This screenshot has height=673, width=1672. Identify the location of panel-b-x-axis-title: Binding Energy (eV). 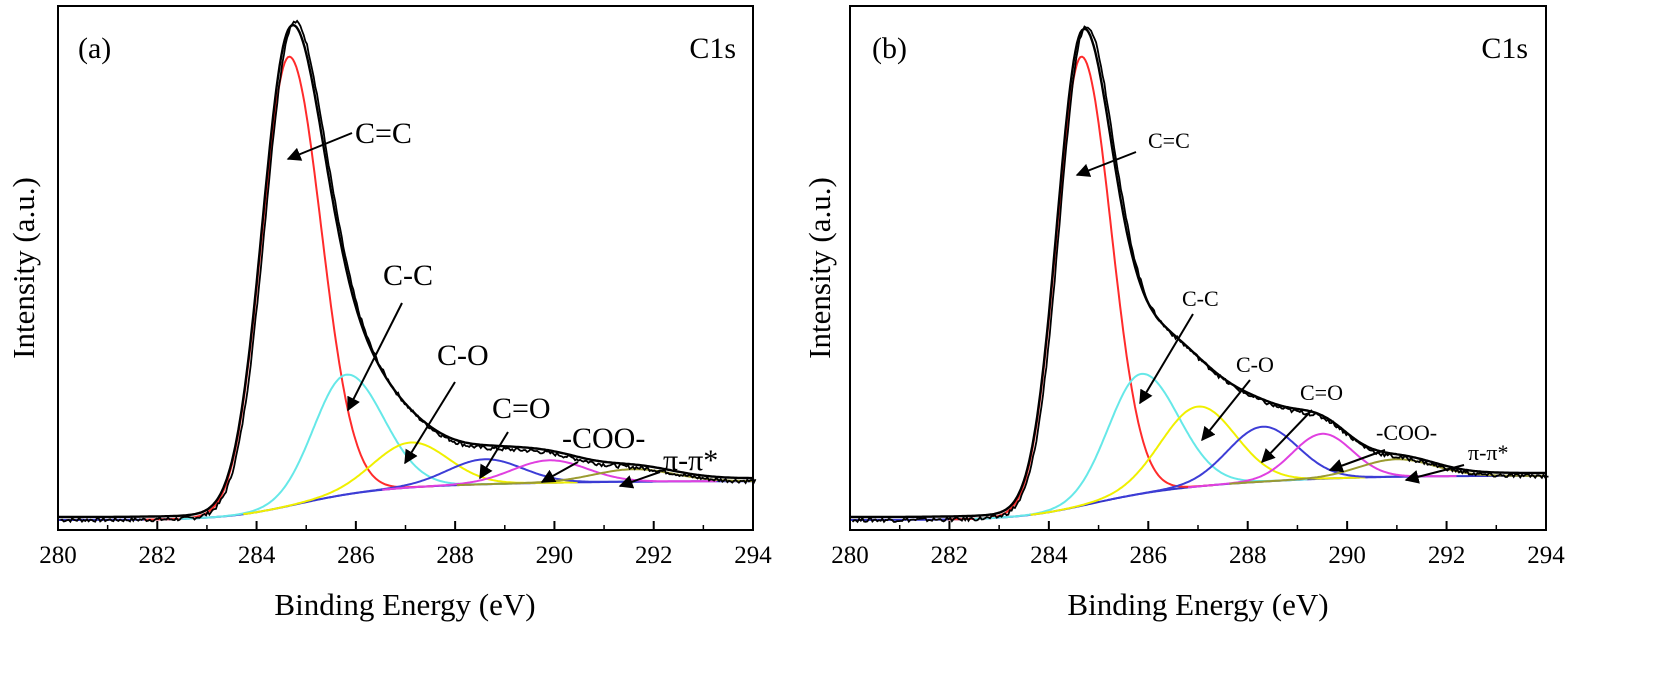
(1197, 604).